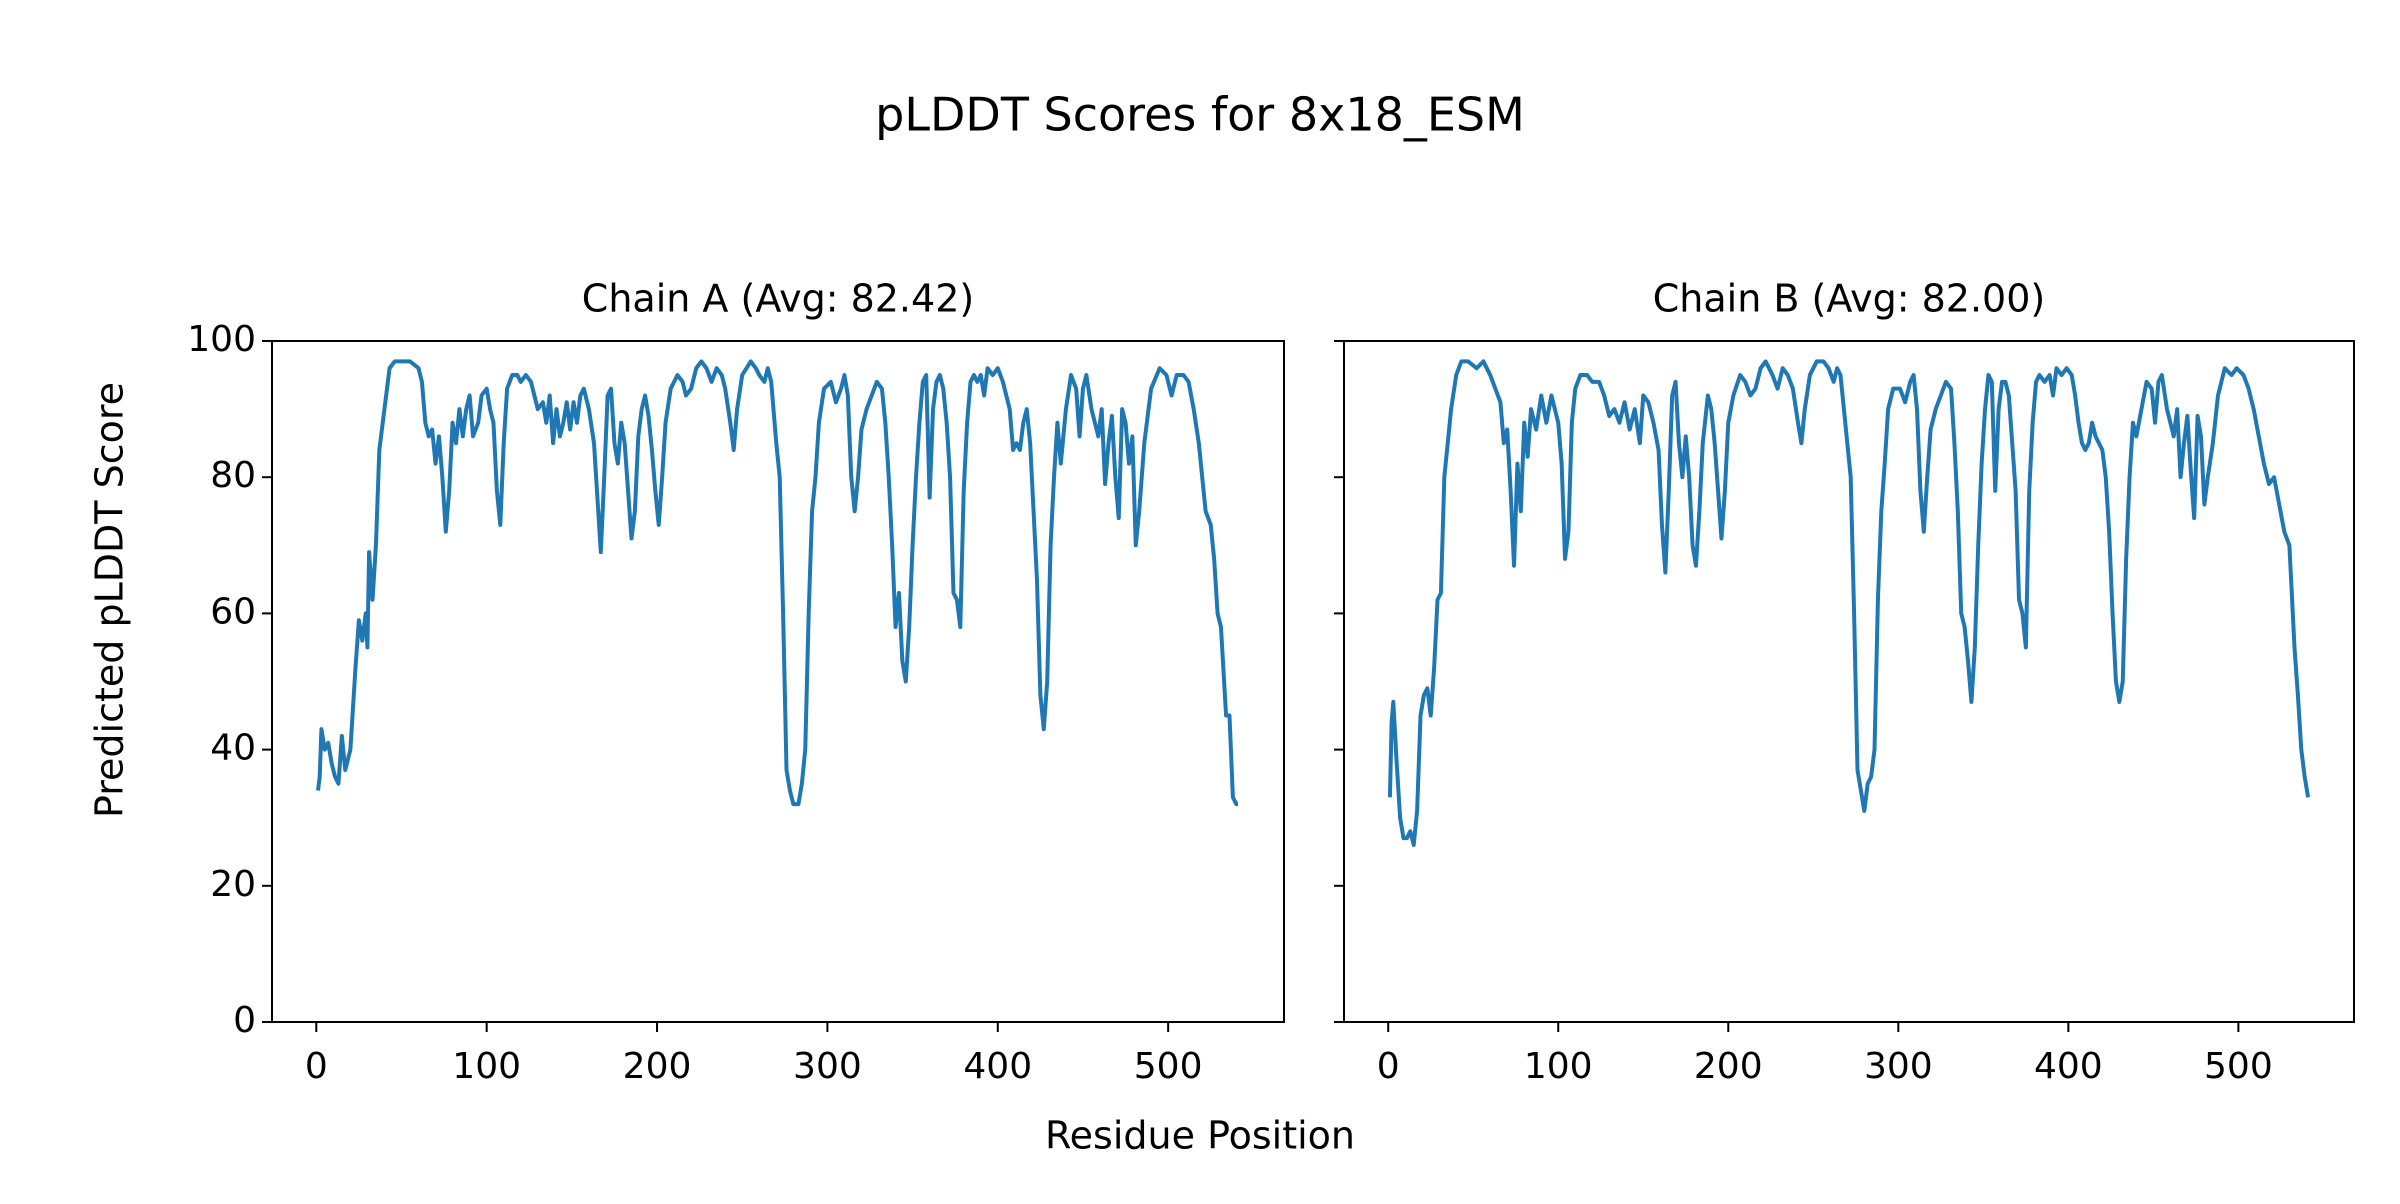  Describe the element at coordinates (778, 299) in the screenshot. I see `subplot-title: Chain A (Avg: 82.42)` at that location.